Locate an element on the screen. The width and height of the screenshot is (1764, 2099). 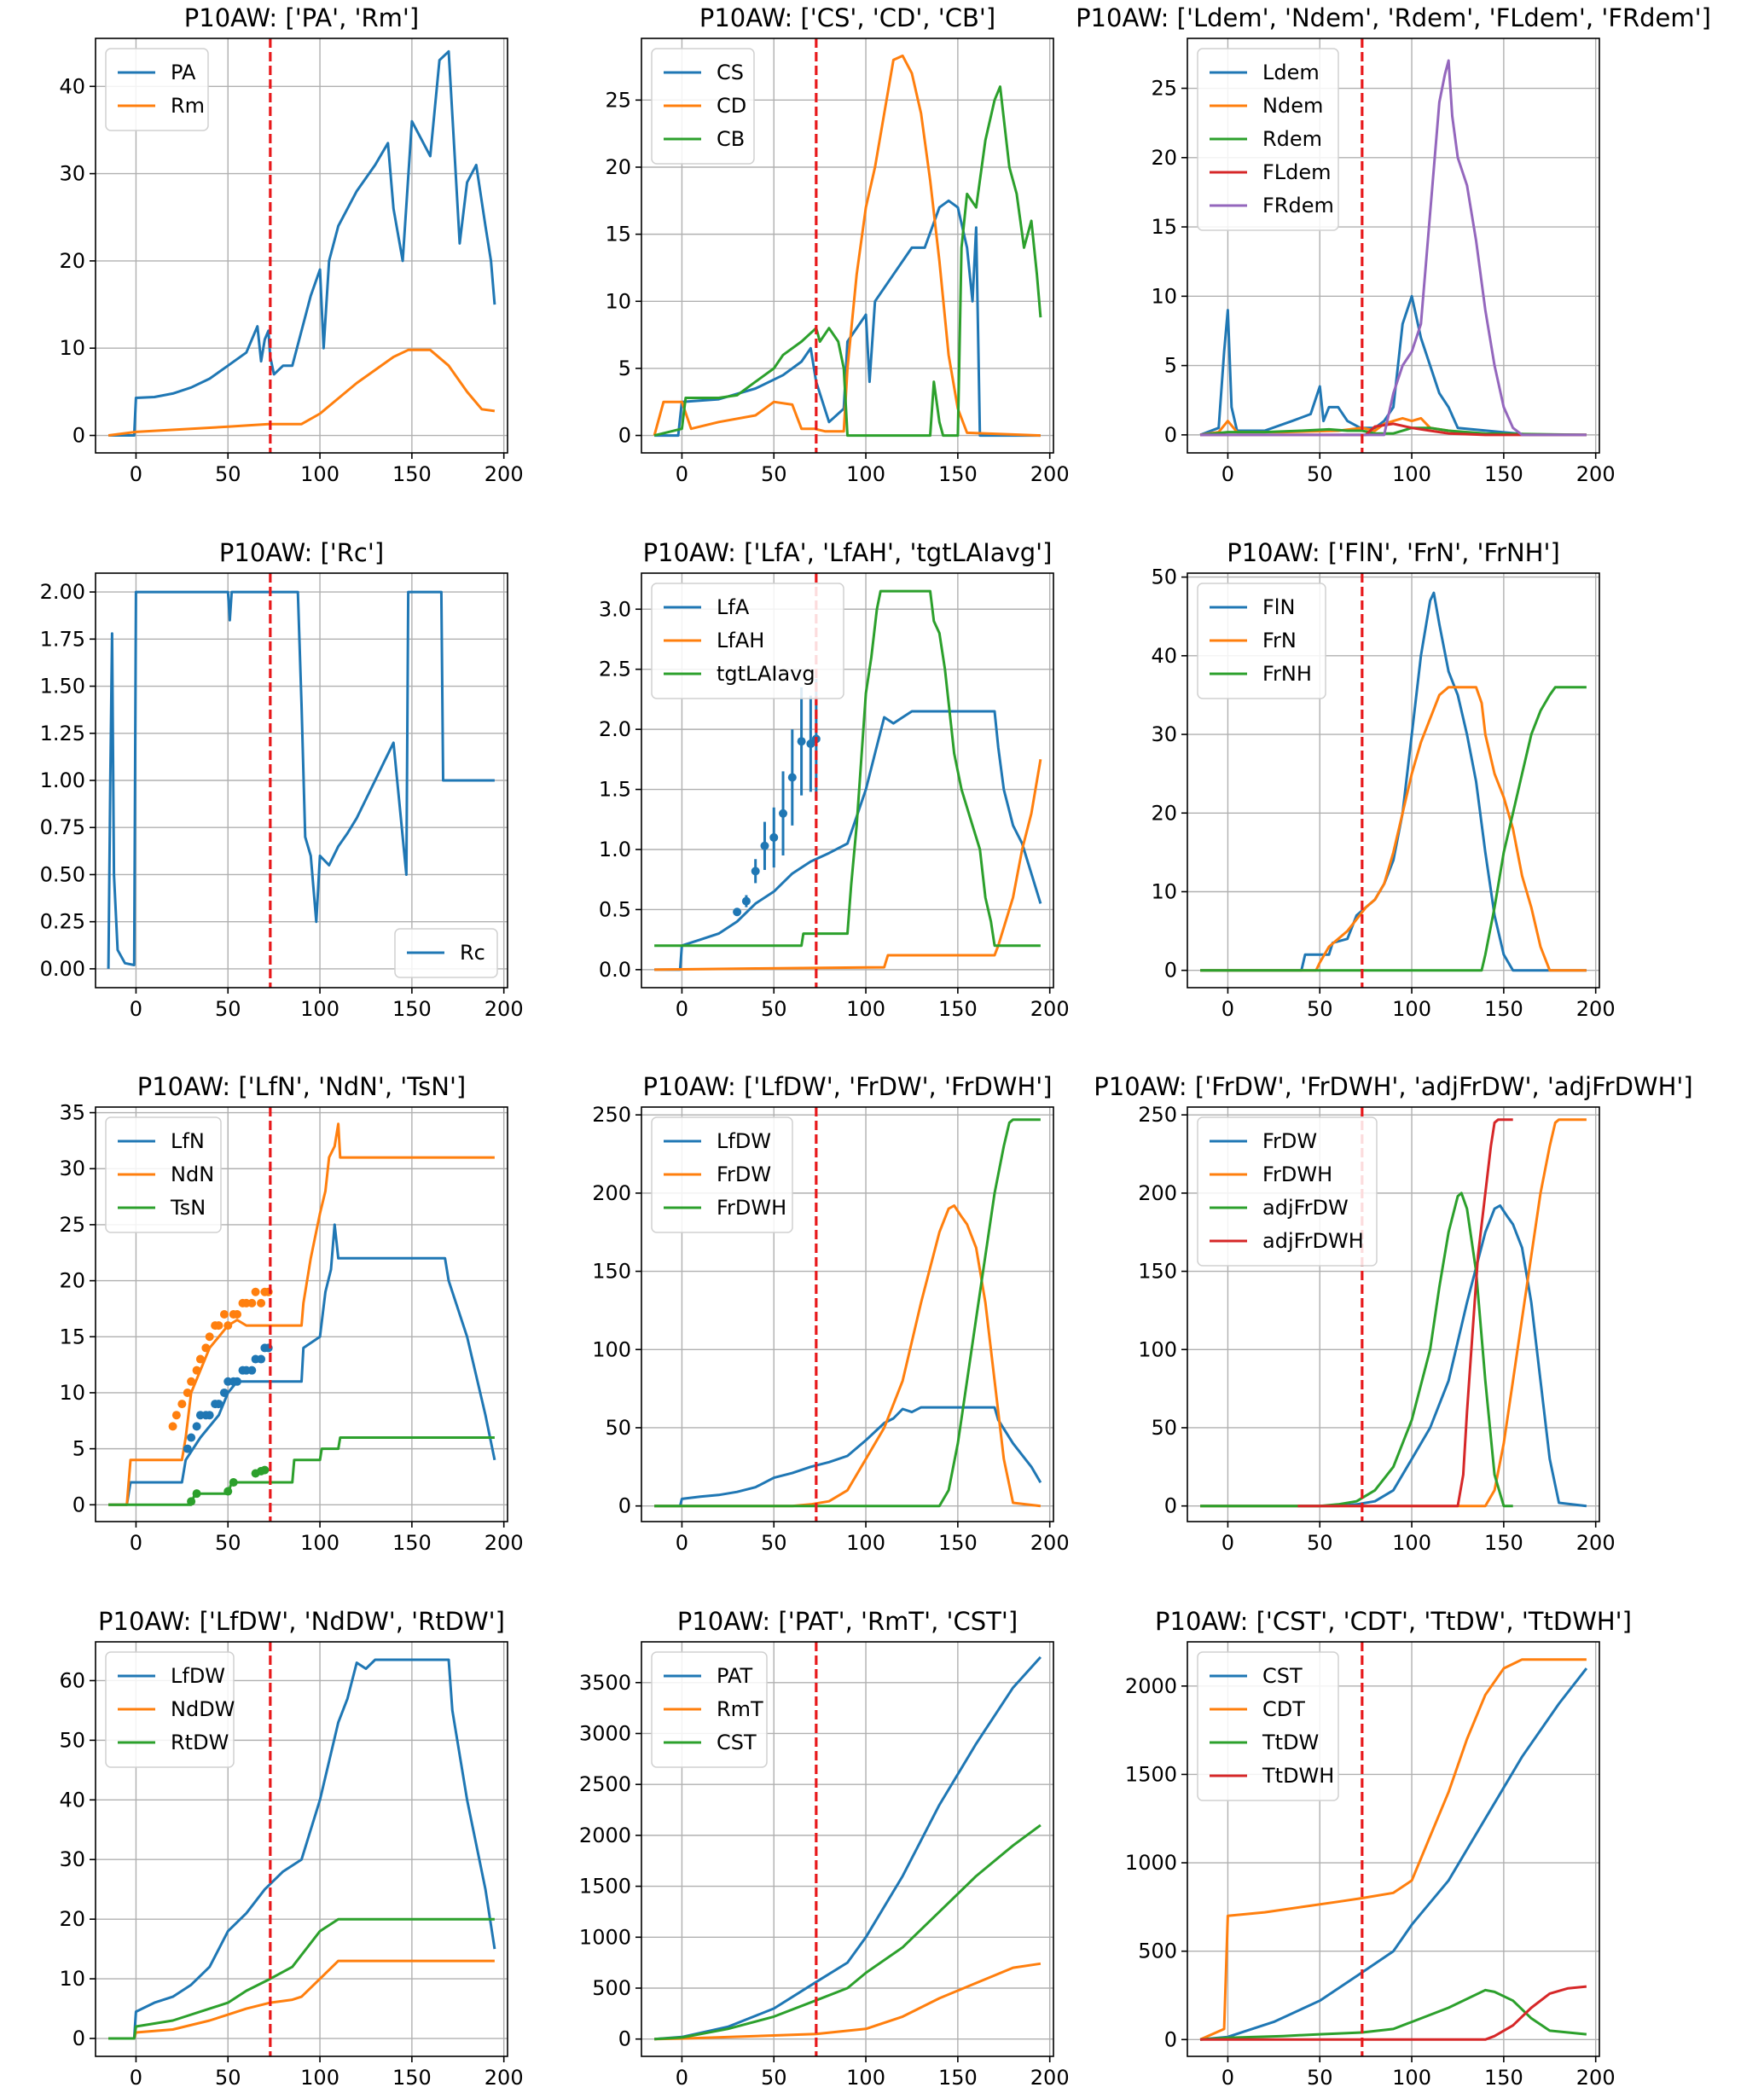
legend-label: LfDW is located at coordinates (198, 1676).